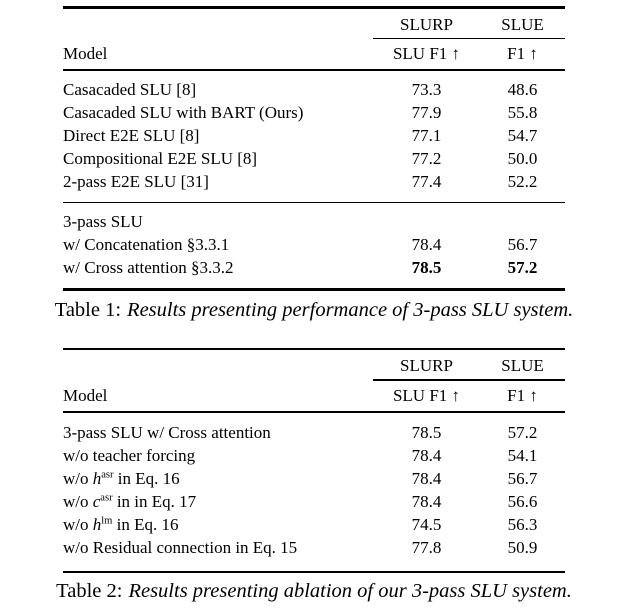  Describe the element at coordinates (426, 524) in the screenshot. I see `slurp-value-cell: 74.5` at that location.